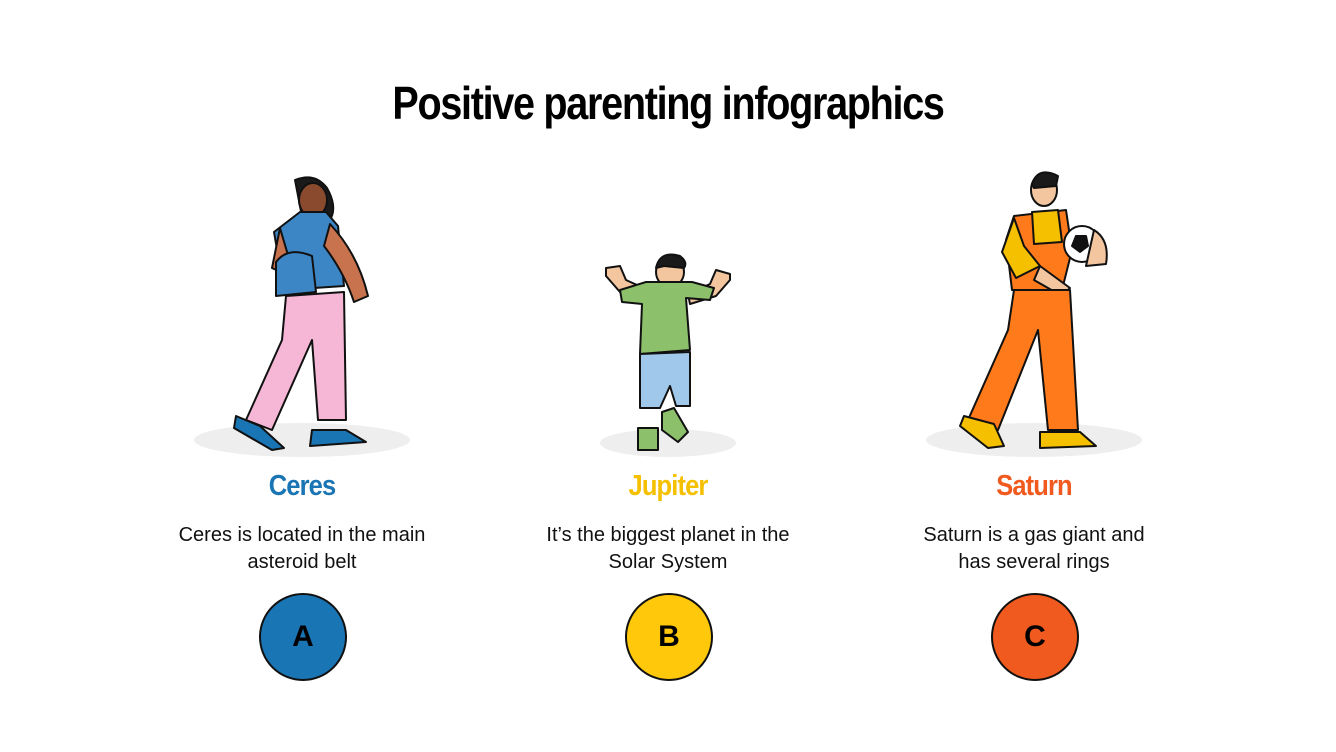 Image resolution: width=1336 pixels, height=752 pixels. I want to click on item-name: Ceres, so click(302, 486).